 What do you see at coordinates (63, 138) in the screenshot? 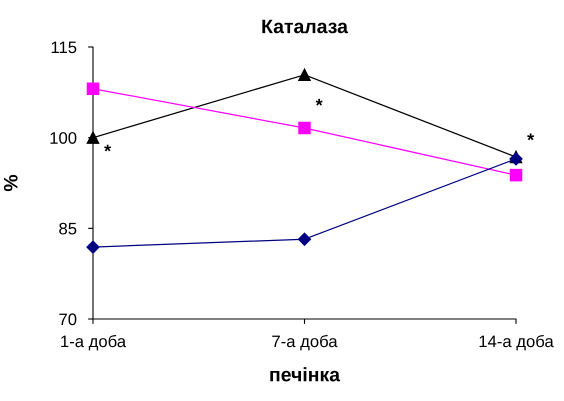
I see `y-tick-label: 100` at bounding box center [63, 138].